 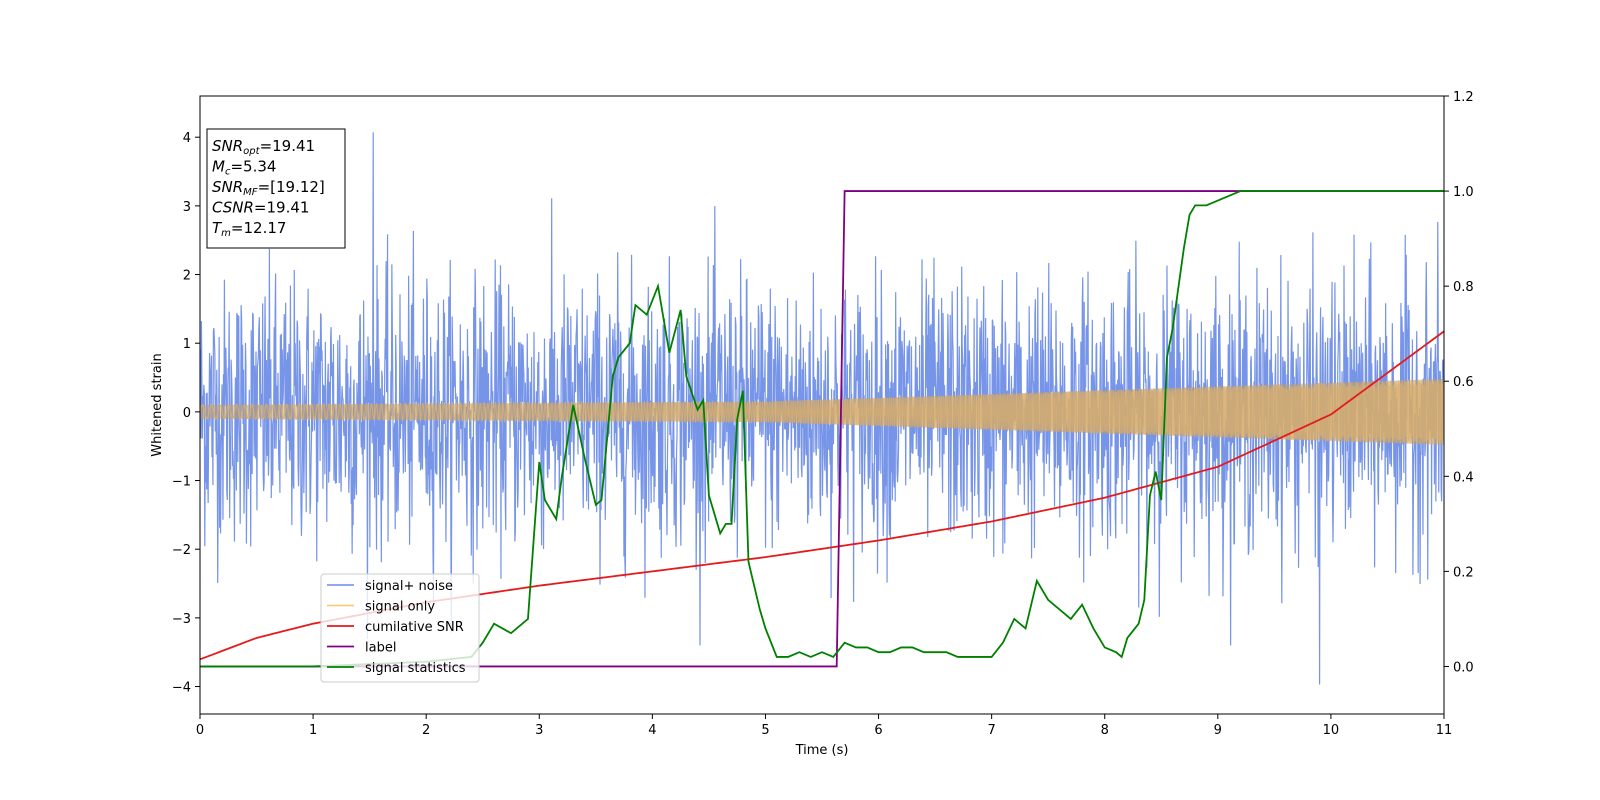 What do you see at coordinates (539, 730) in the screenshot?
I see `x-tick-label: 3` at bounding box center [539, 730].